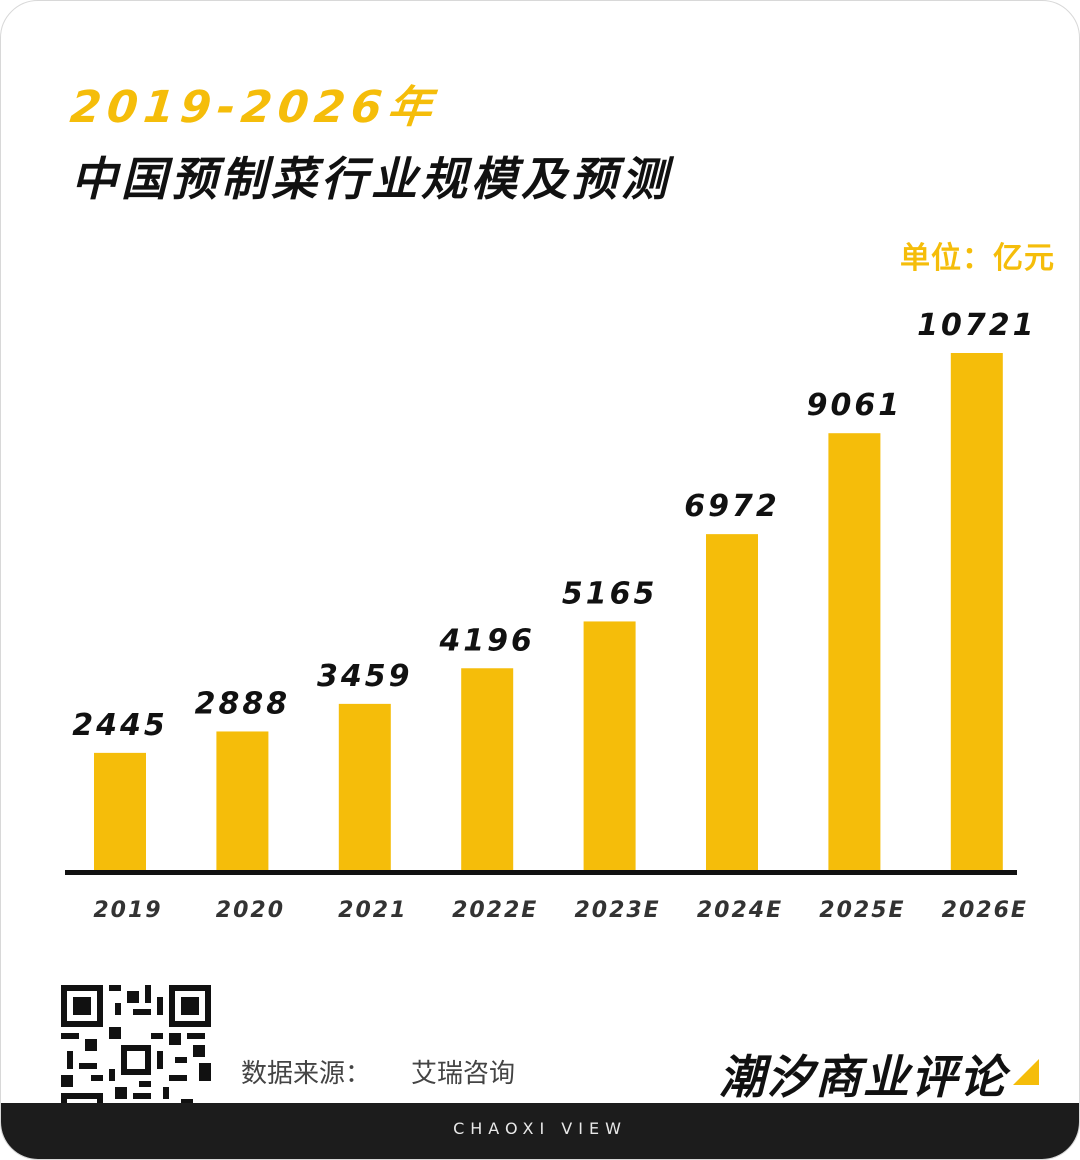  What do you see at coordinates (365, 676) in the screenshot?
I see `data-label-2021: 3459` at bounding box center [365, 676].